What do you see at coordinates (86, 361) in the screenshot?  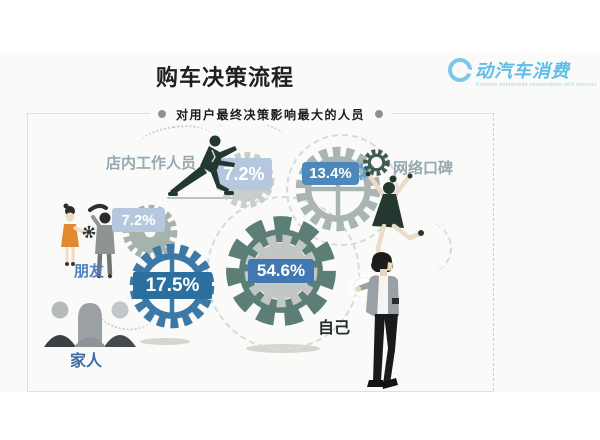 I see `label-family: 家人` at bounding box center [86, 361].